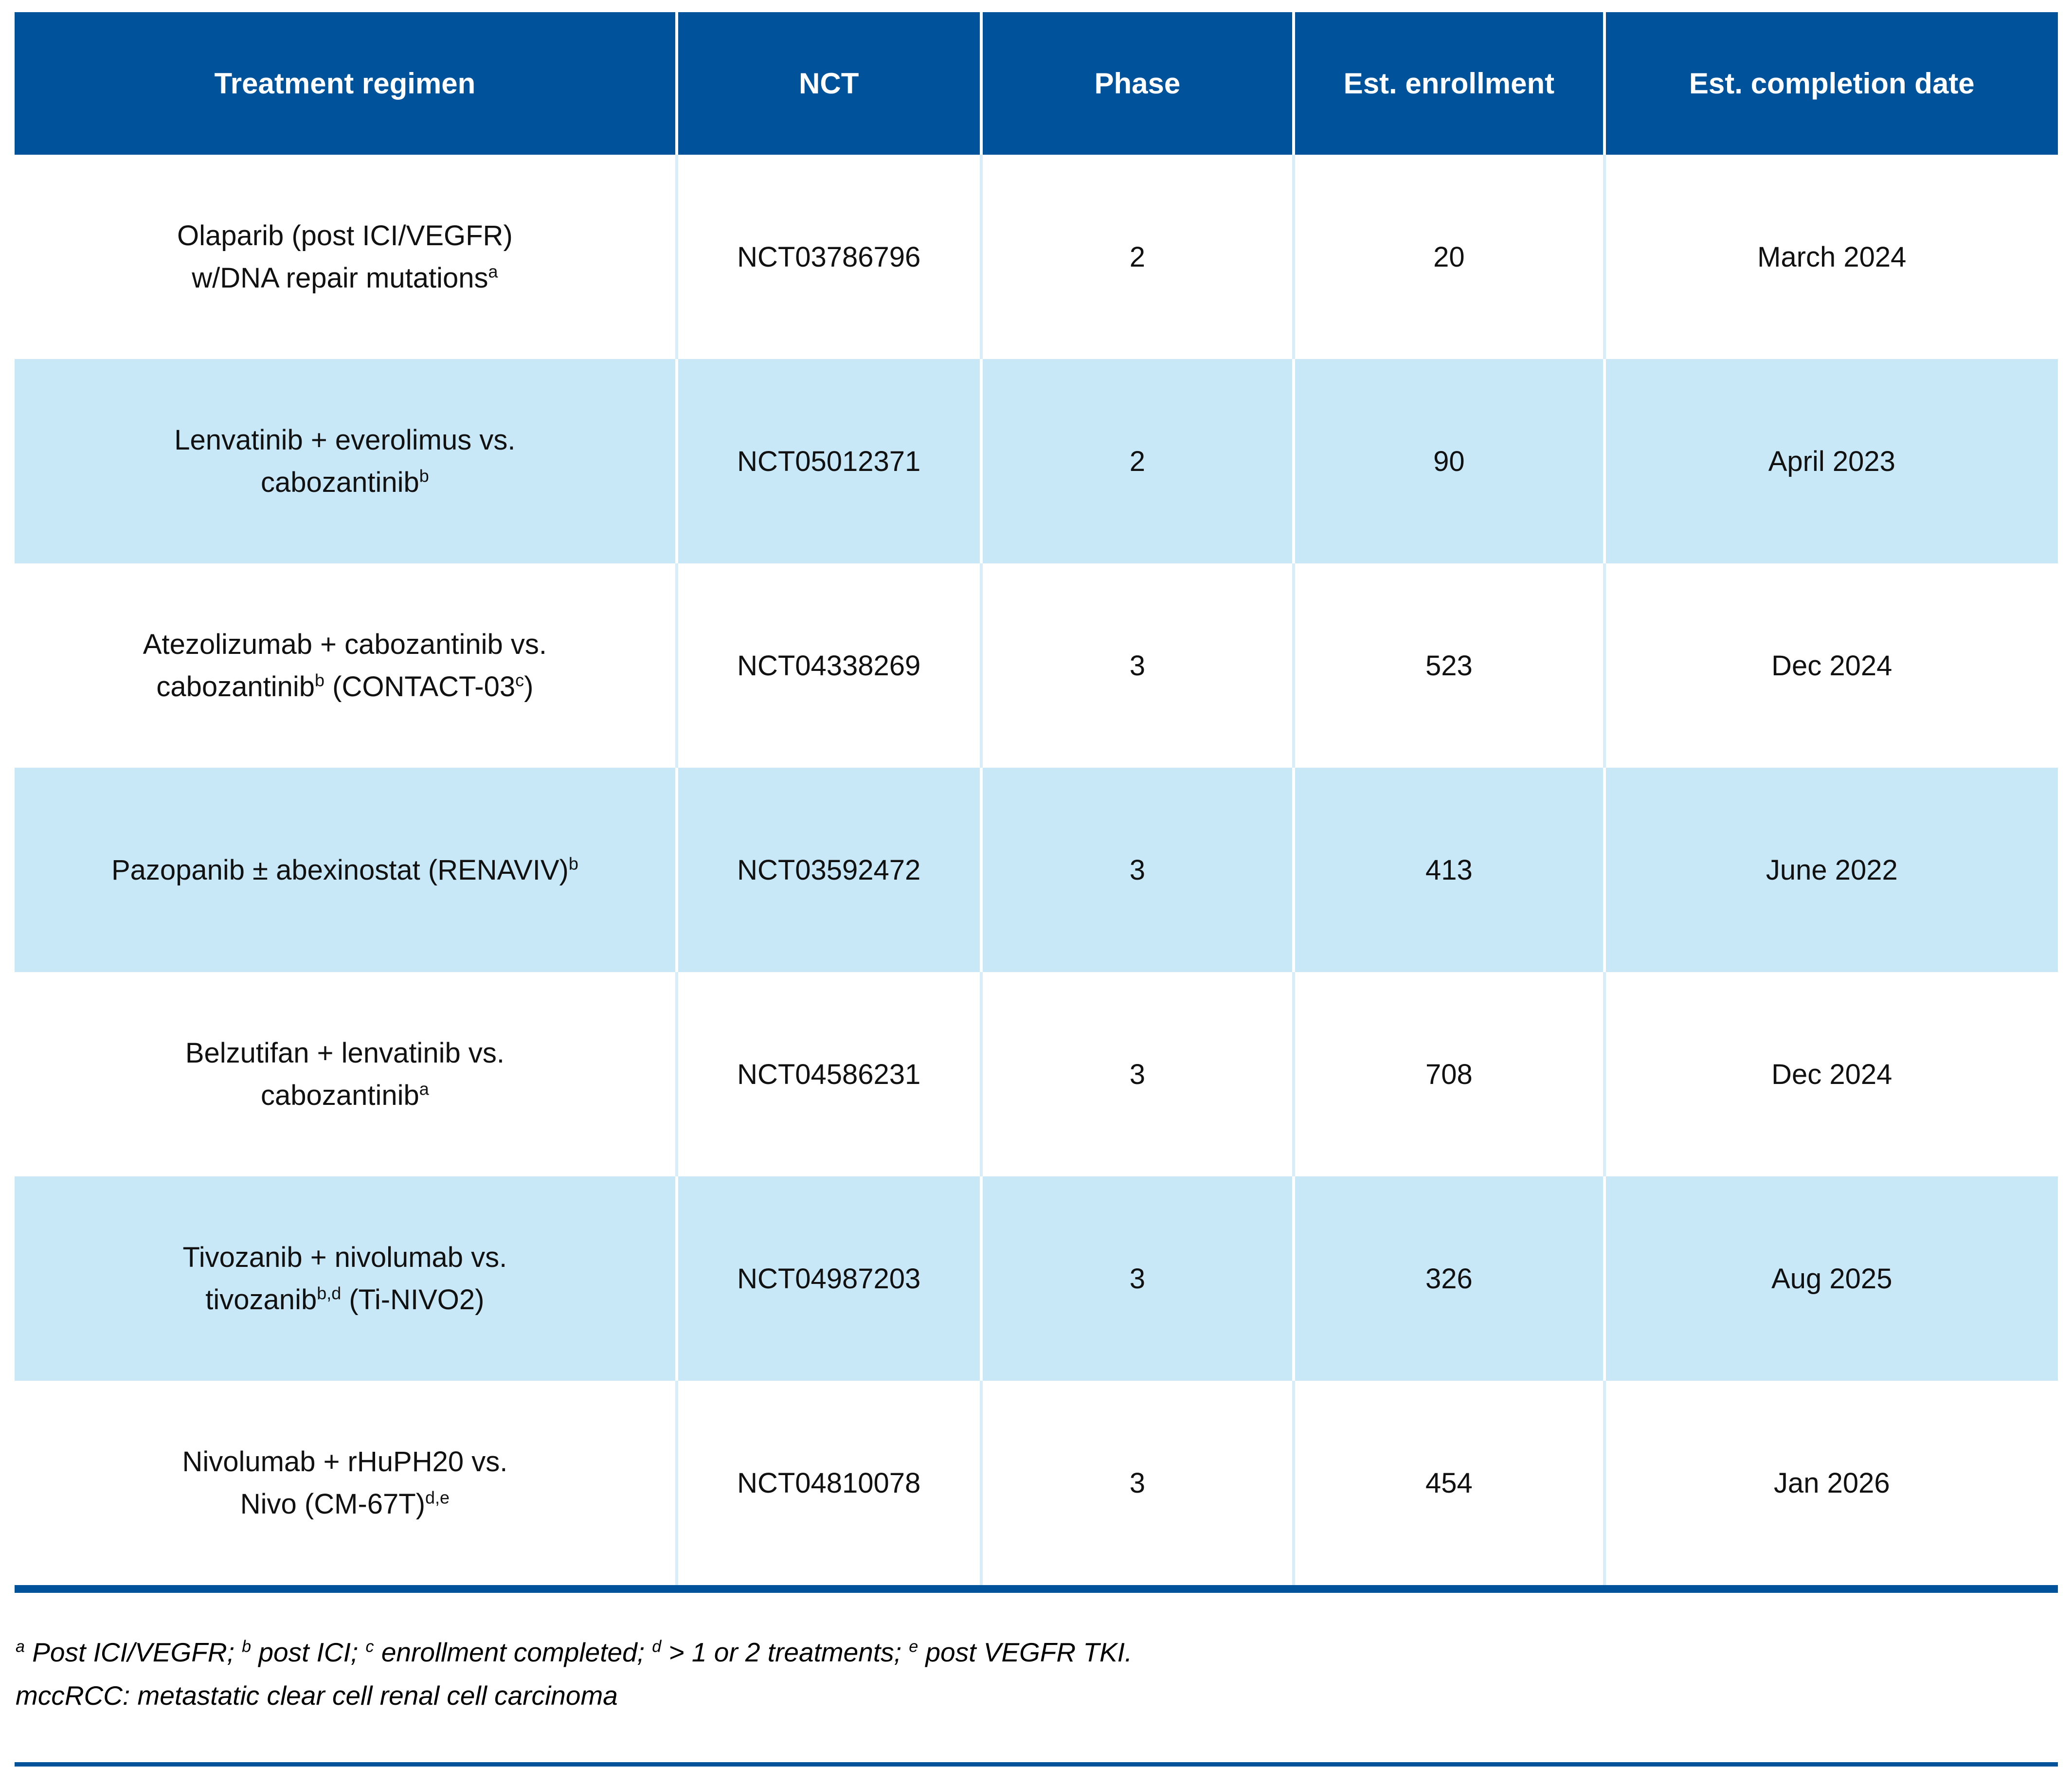  I want to click on cell-completion-date: March 2024, so click(1831, 257).